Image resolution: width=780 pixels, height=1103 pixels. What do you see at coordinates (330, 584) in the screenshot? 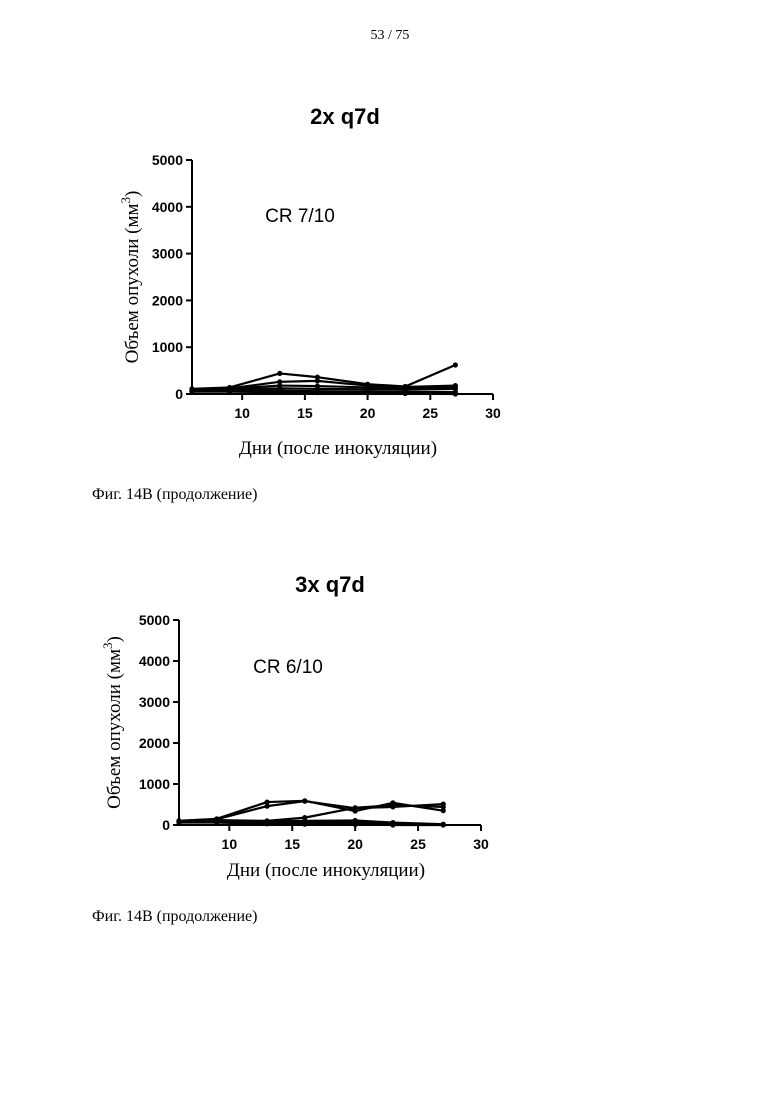
I see `chart-title: 3x q7d` at bounding box center [330, 584].